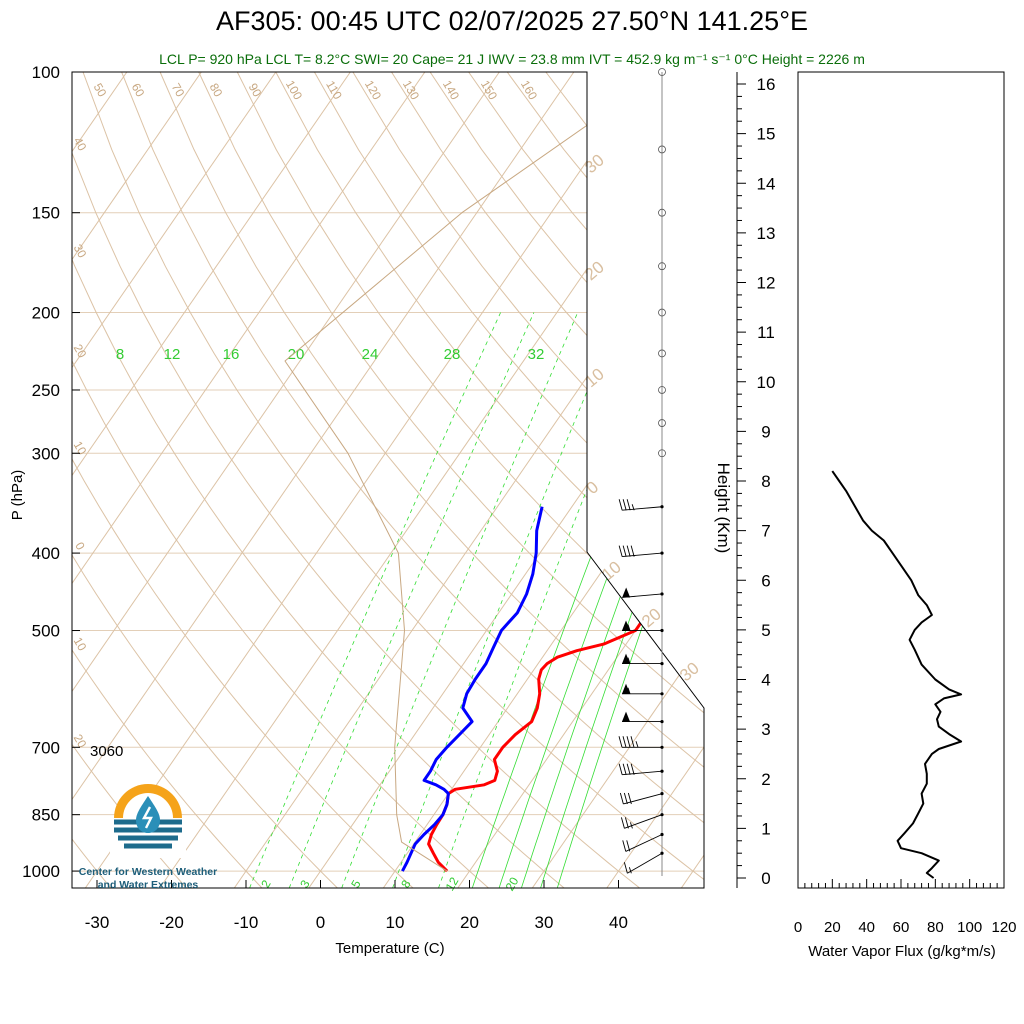  I want to click on wind-barb-column, so click(642, 472).